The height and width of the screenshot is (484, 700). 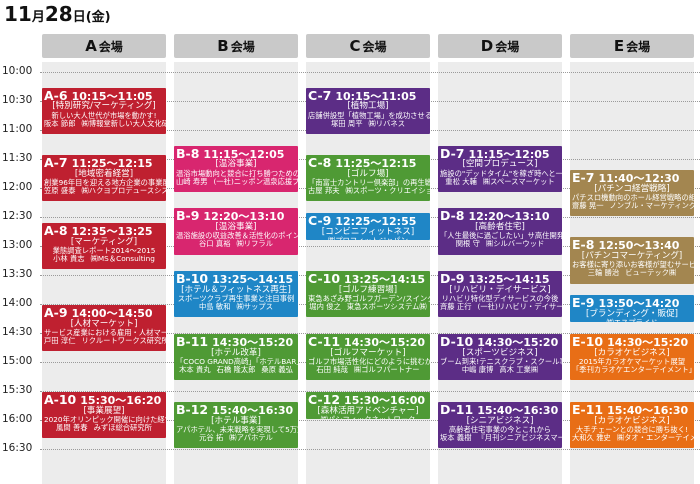 I want to click on session-time: 15:40～16:30, so click(x=648, y=410).